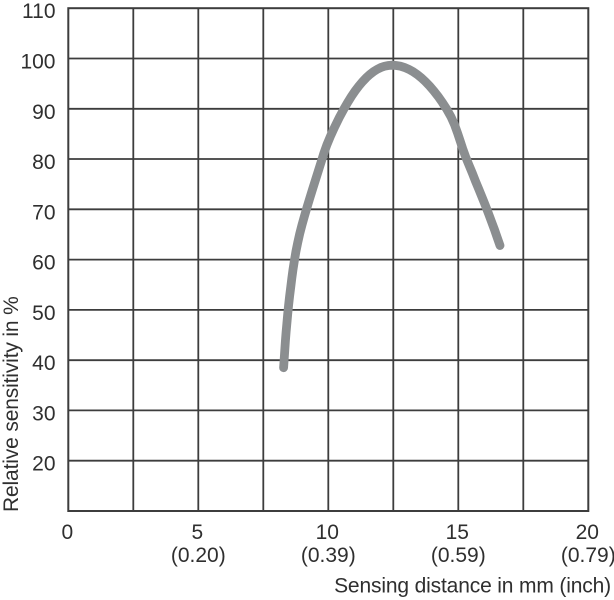 The height and width of the screenshot is (600, 614). Describe the element at coordinates (43, 413) in the screenshot. I see `svg-text: 30` at that location.